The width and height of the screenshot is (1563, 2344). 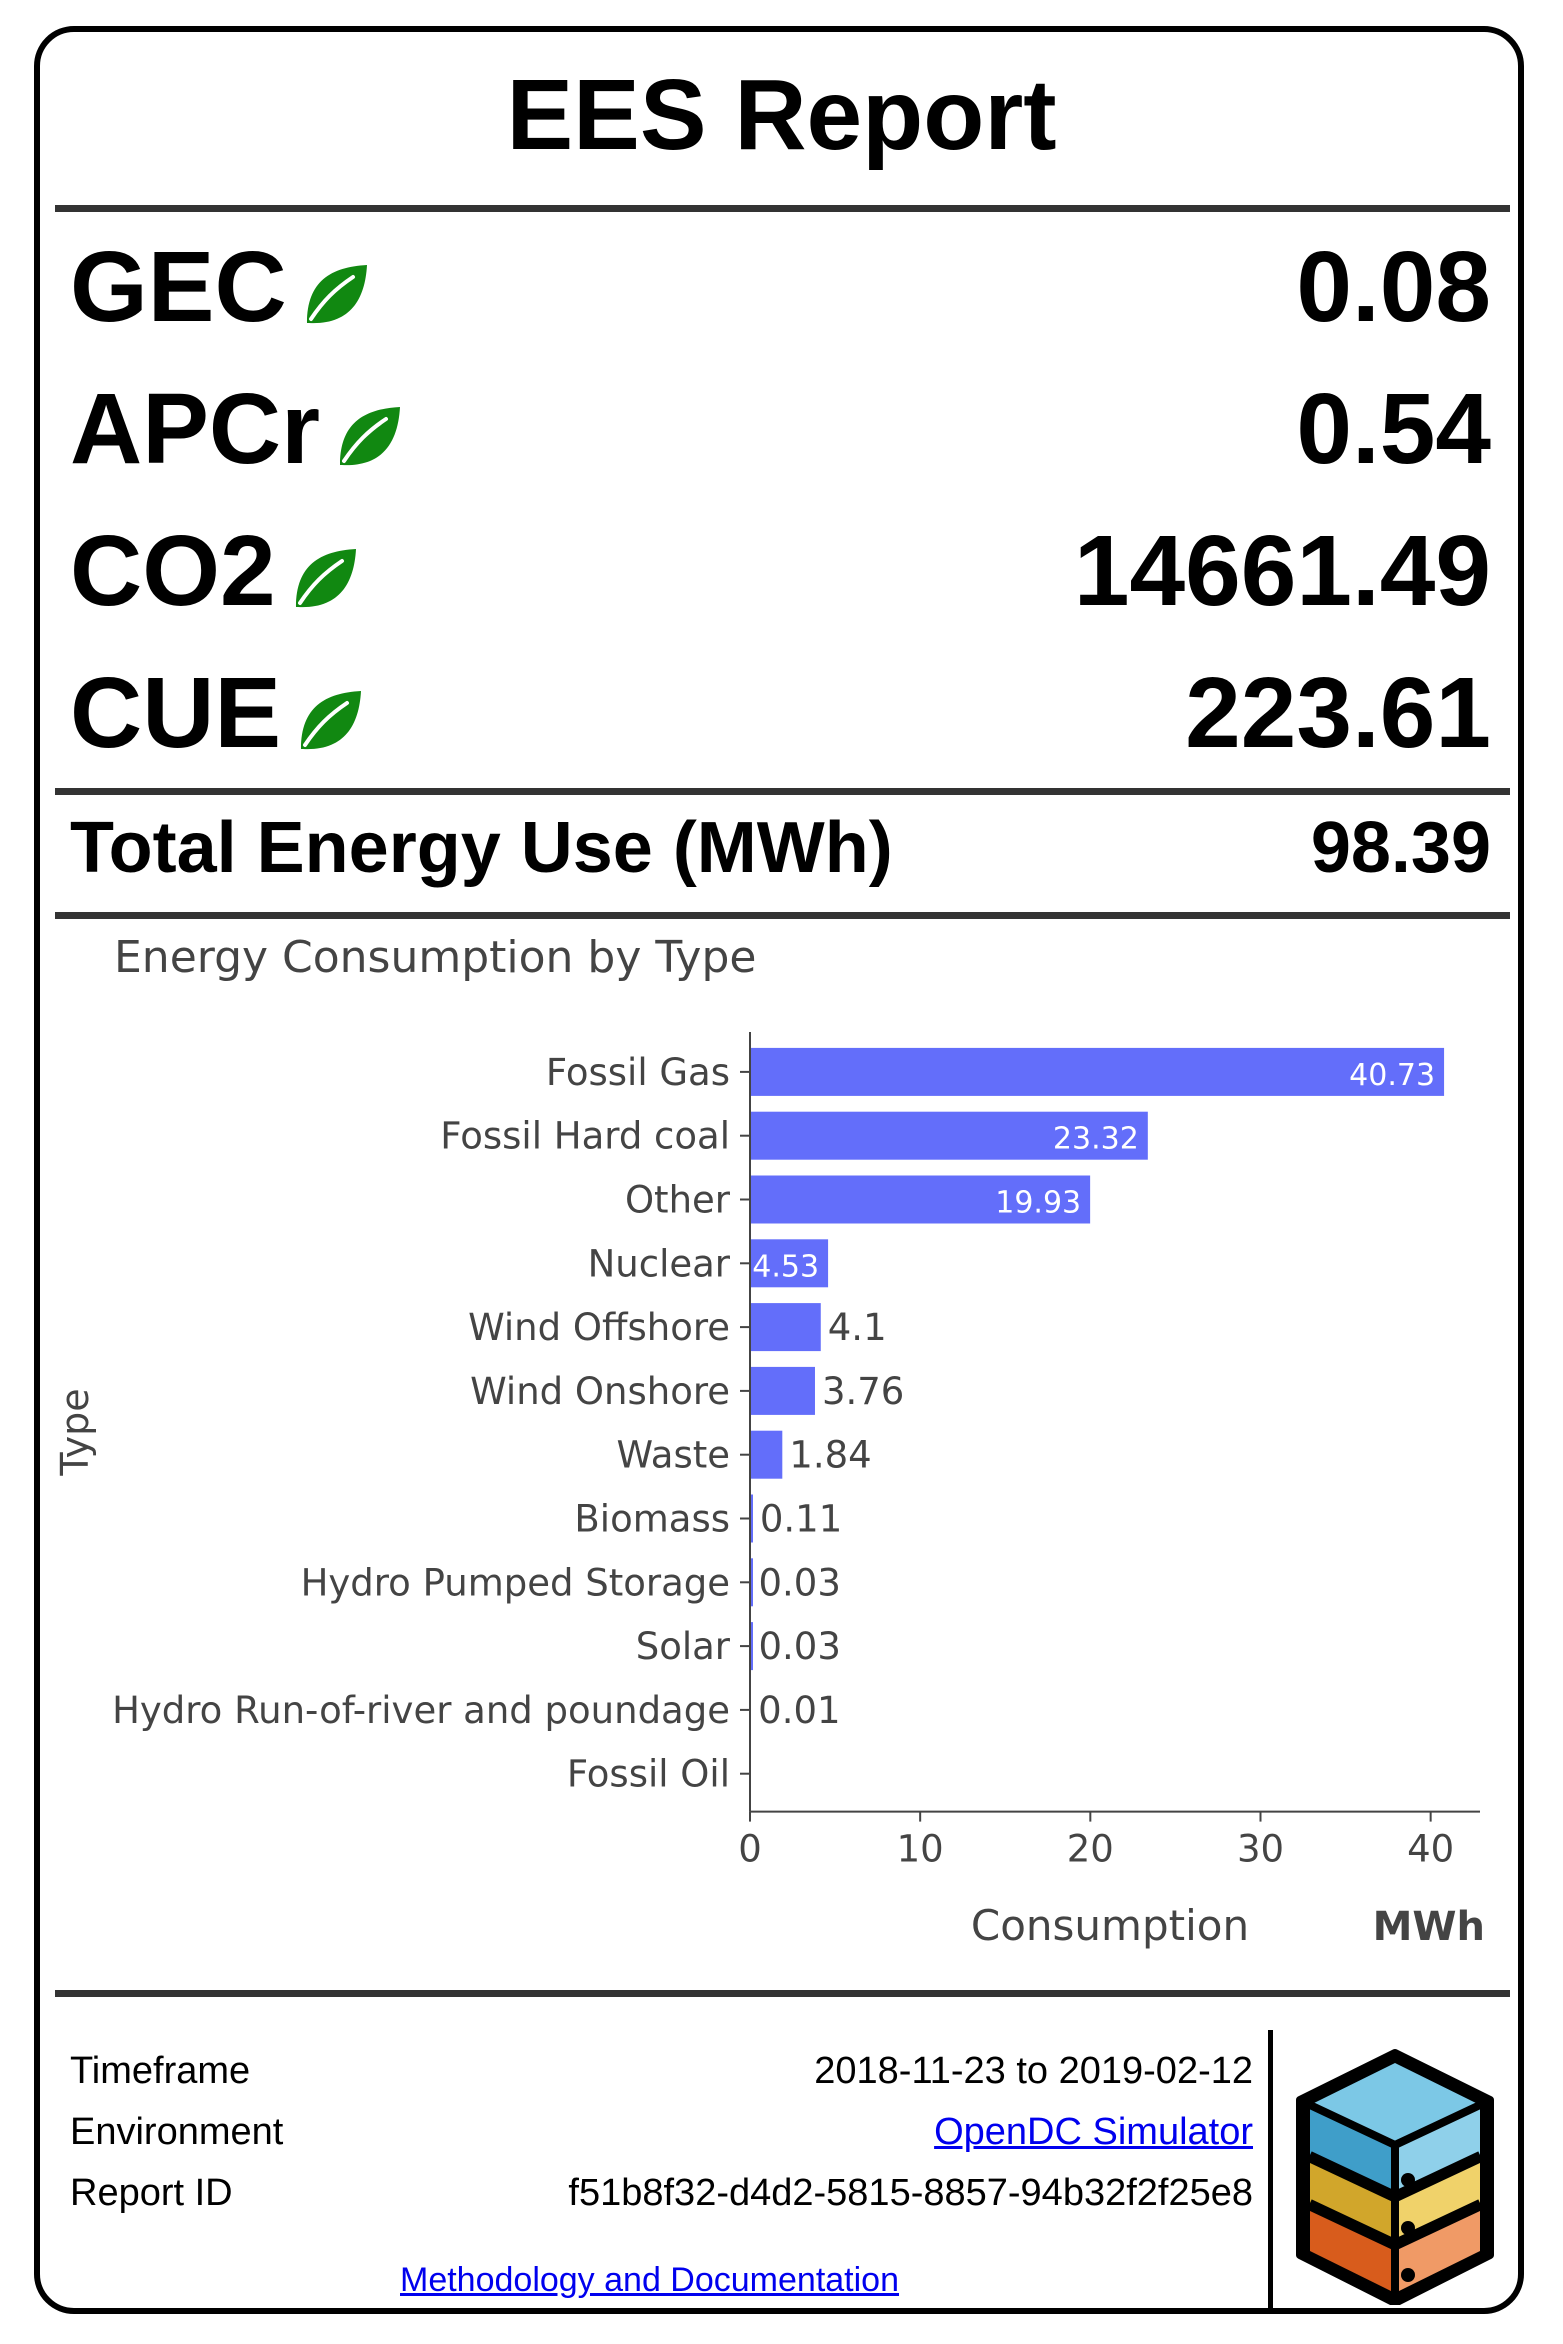 I want to click on environment-link: OpenDC Simulator, so click(x=1093, y=2132).